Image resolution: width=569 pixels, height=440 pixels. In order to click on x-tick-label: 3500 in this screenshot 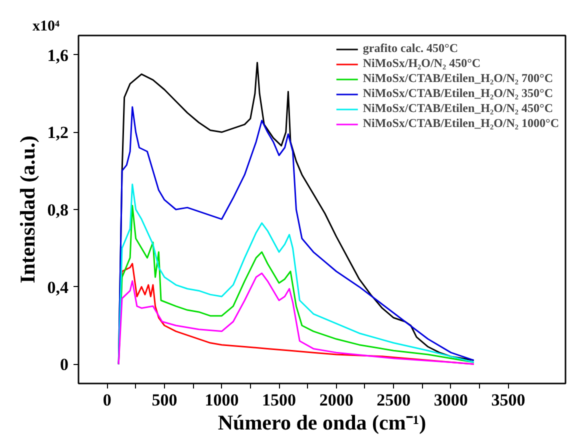, I will do `click(508, 400)`.